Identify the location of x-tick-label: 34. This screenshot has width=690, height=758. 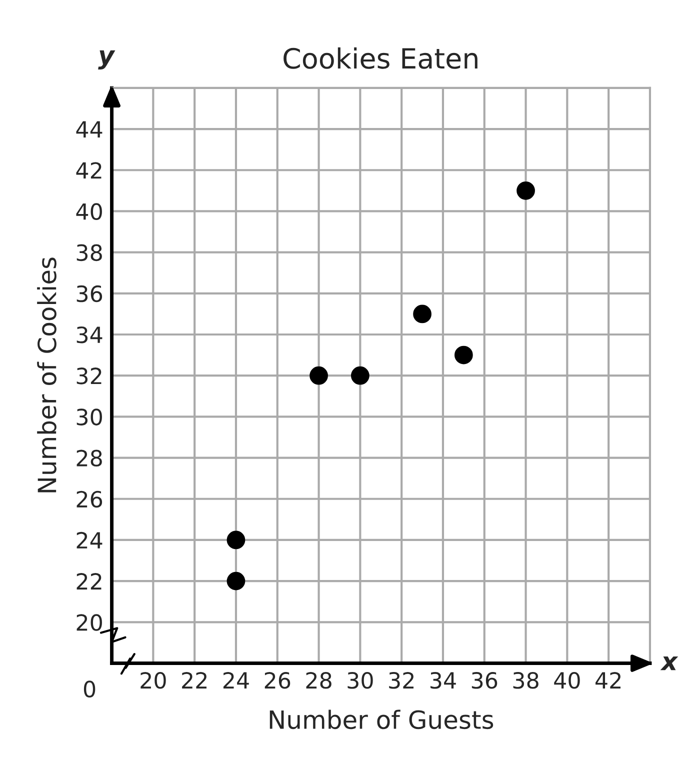
(443, 680).